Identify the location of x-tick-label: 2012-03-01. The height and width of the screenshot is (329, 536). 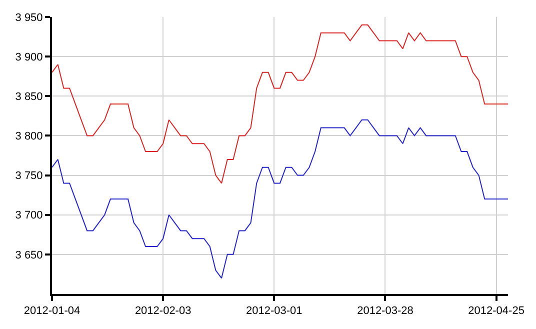
(274, 311).